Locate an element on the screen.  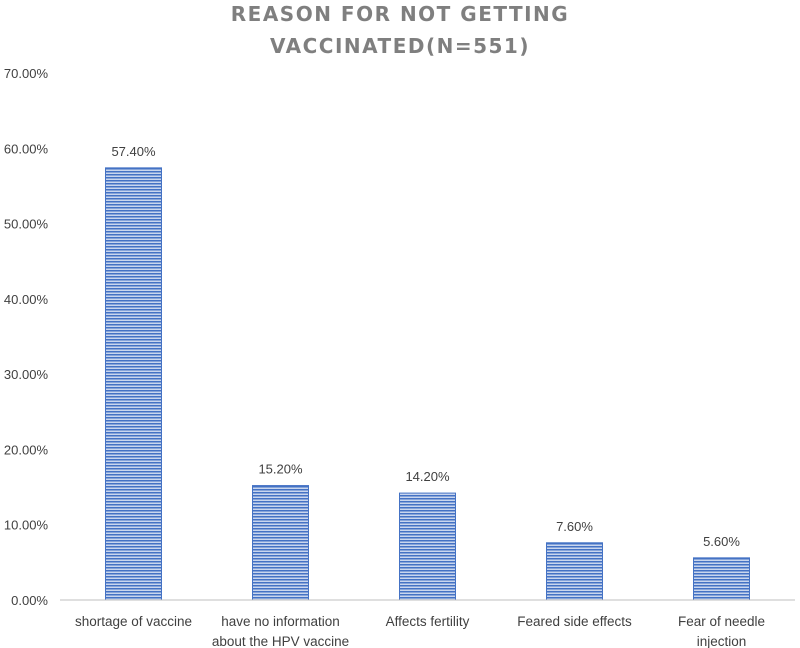
x-tick-label: Feared side effects is located at coordinates (574, 621).